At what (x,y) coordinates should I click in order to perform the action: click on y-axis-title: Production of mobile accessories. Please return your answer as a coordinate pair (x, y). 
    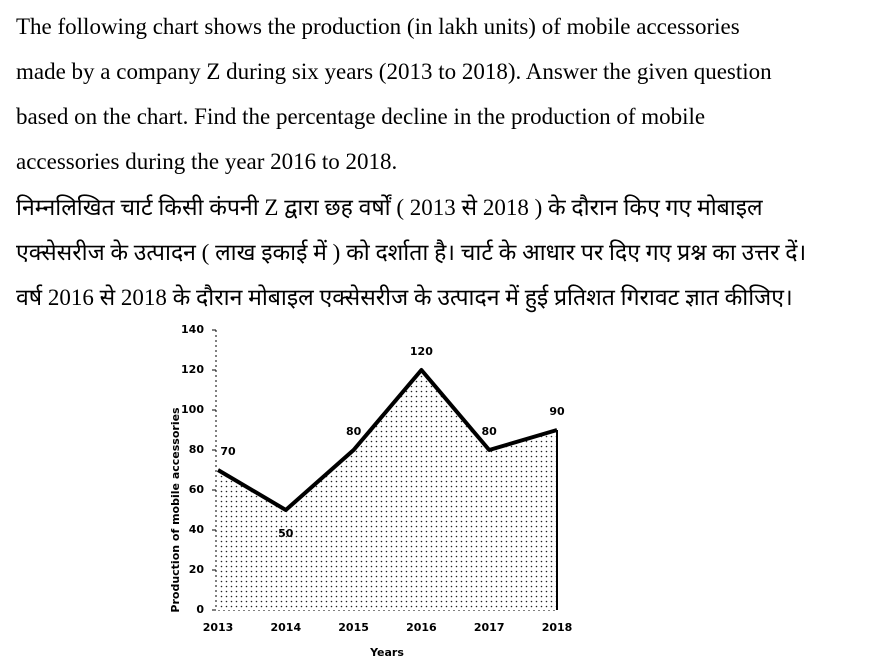
    Looking at the image, I should click on (175, 510).